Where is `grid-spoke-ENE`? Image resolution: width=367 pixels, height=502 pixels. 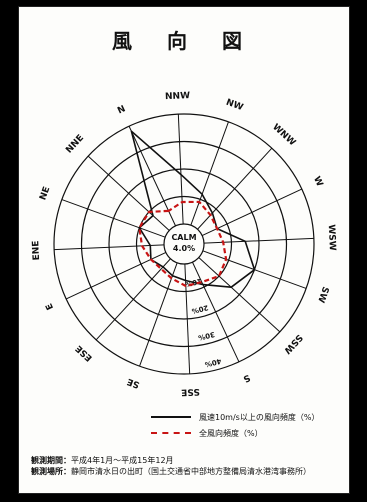 grid-spoke-ENE is located at coordinates (109, 247).